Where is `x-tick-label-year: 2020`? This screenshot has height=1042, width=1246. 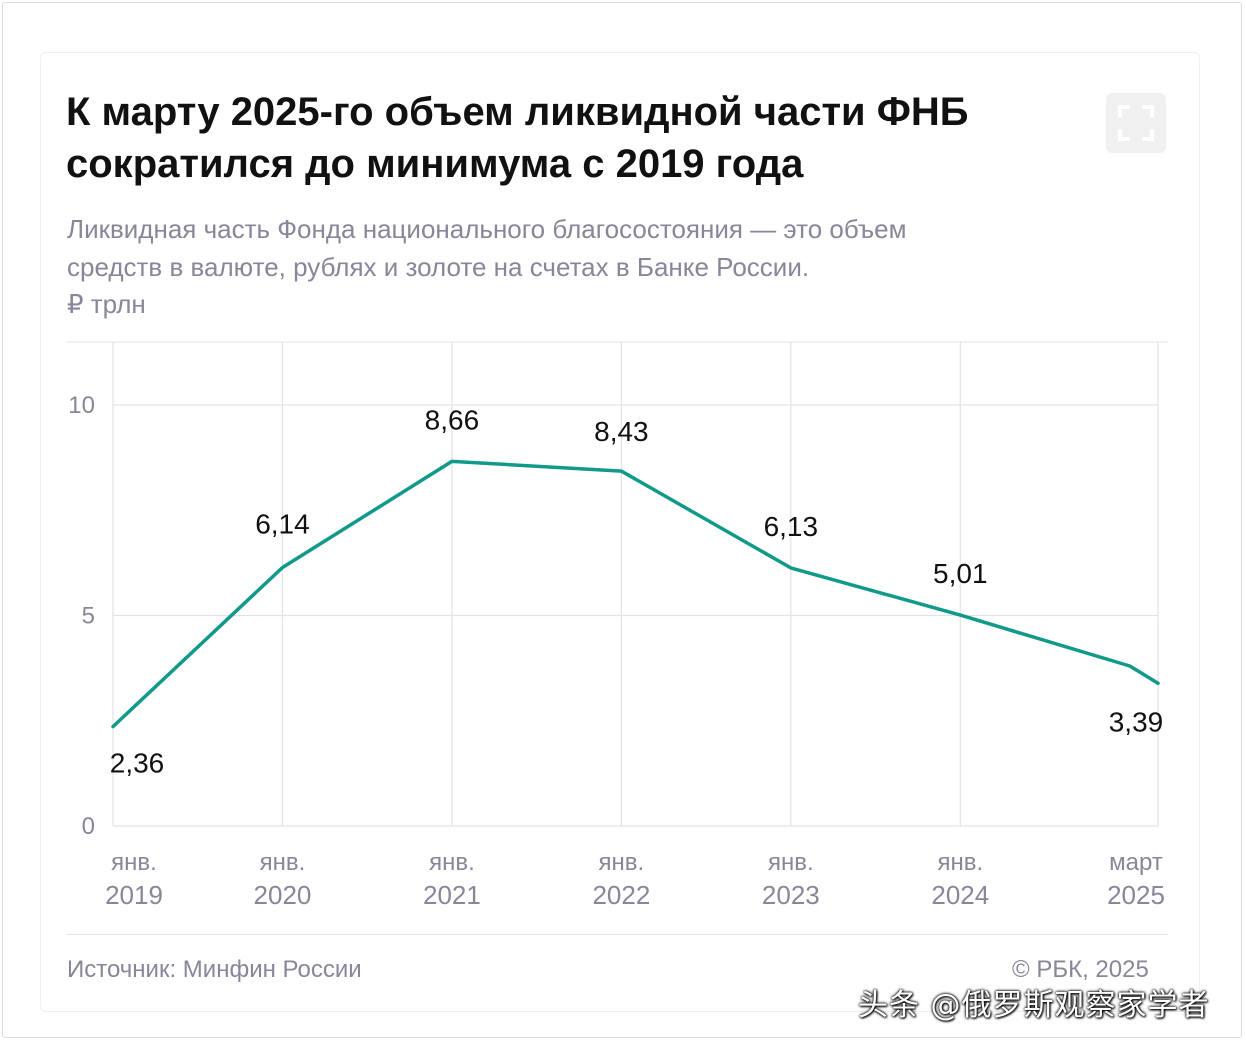 x-tick-label-year: 2020 is located at coordinates (283, 895).